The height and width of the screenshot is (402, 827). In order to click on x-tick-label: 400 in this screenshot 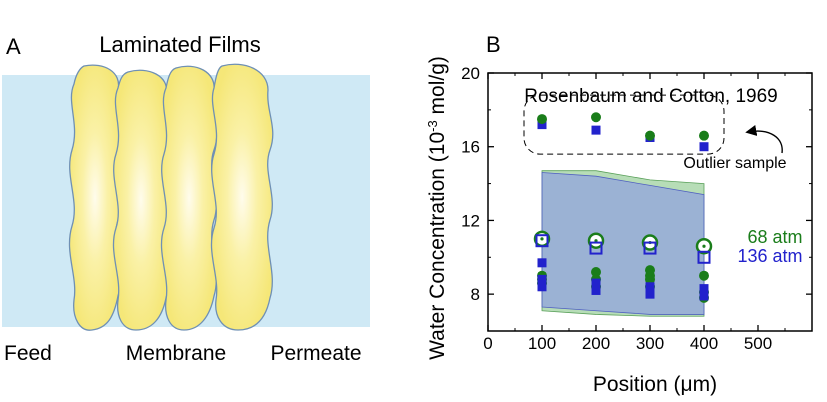, I will do `click(704, 343)`.